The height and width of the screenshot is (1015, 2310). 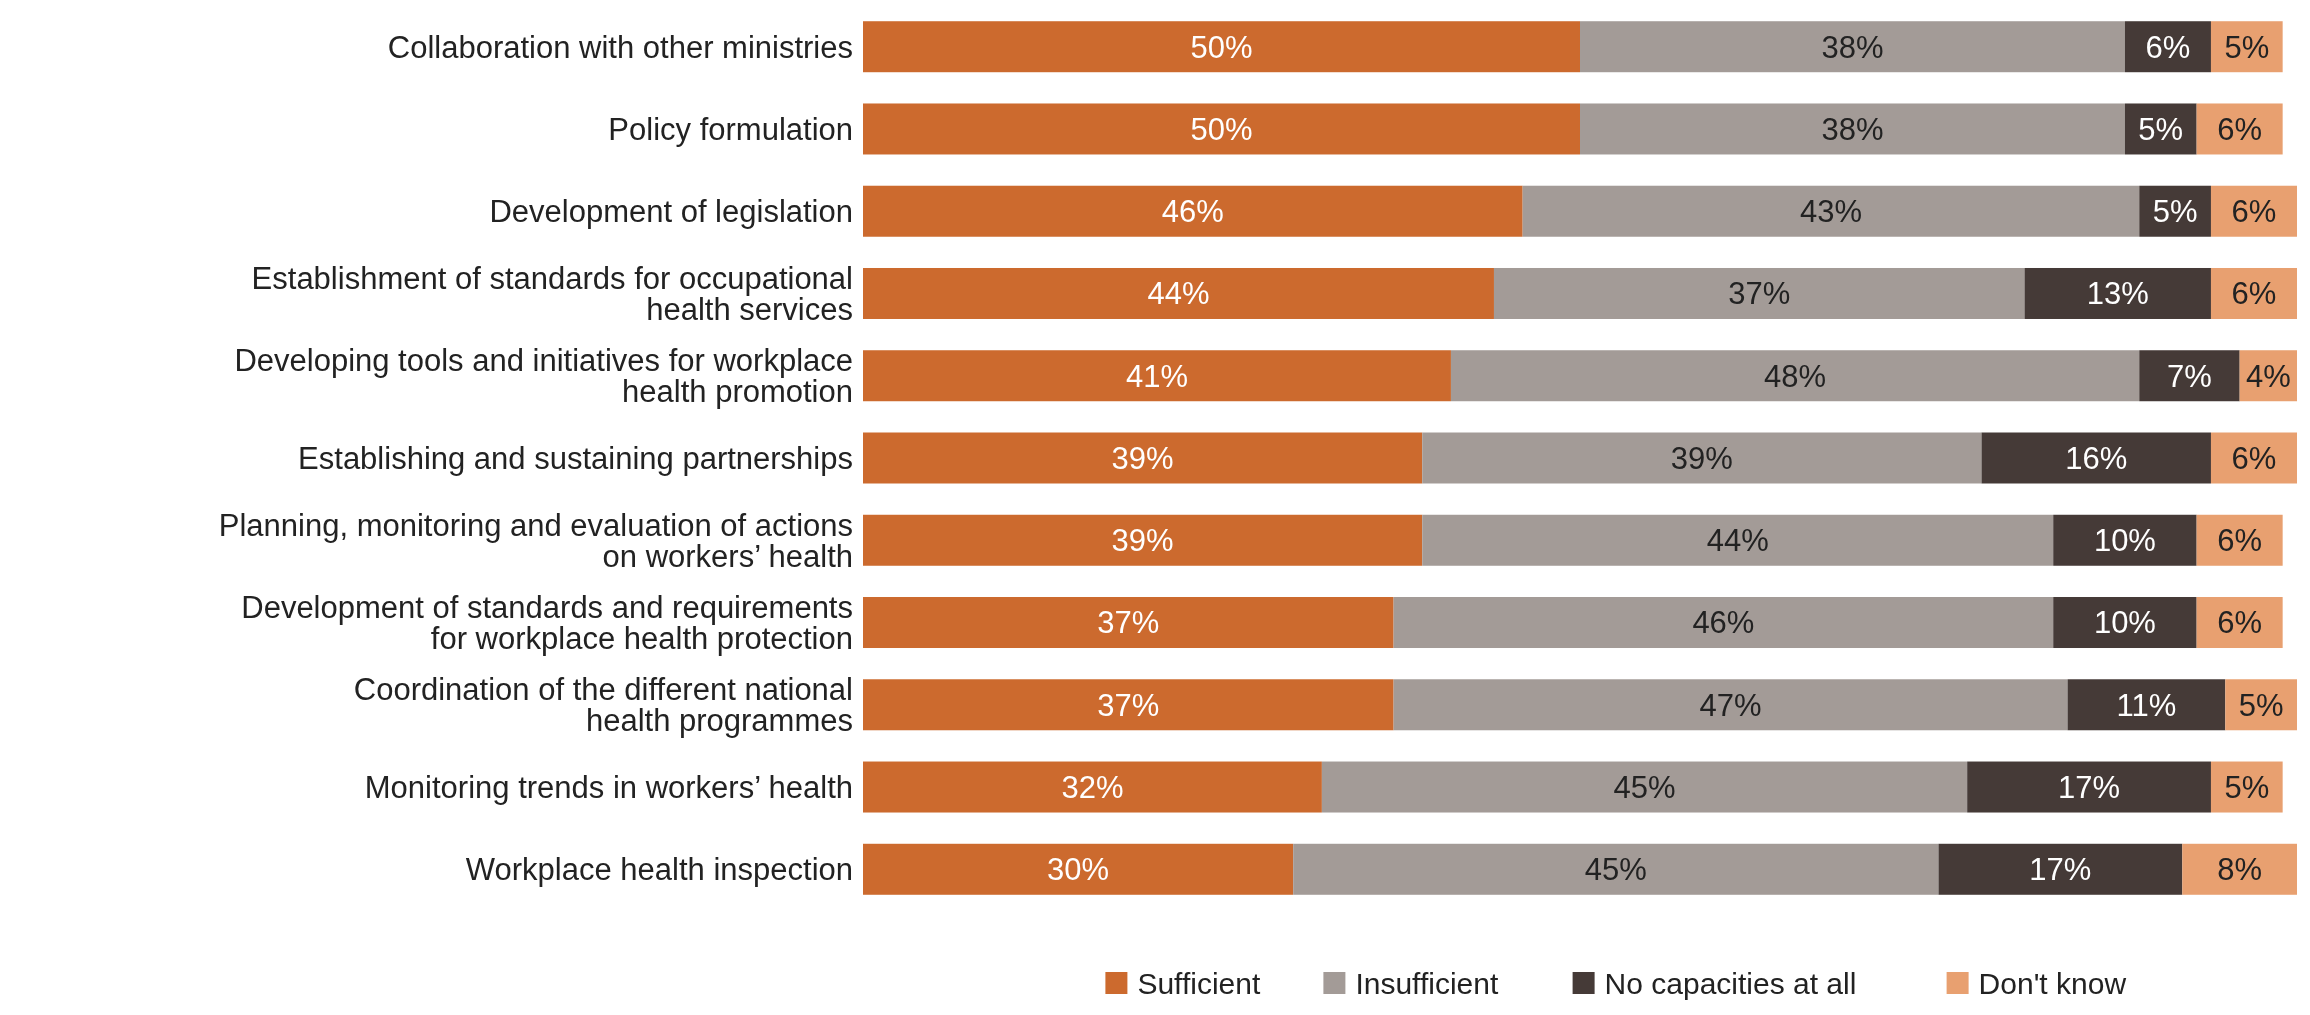 What do you see at coordinates (543, 376) in the screenshot?
I see `y-tick-label: Developing tools and initiatives for workplace health promotion` at bounding box center [543, 376].